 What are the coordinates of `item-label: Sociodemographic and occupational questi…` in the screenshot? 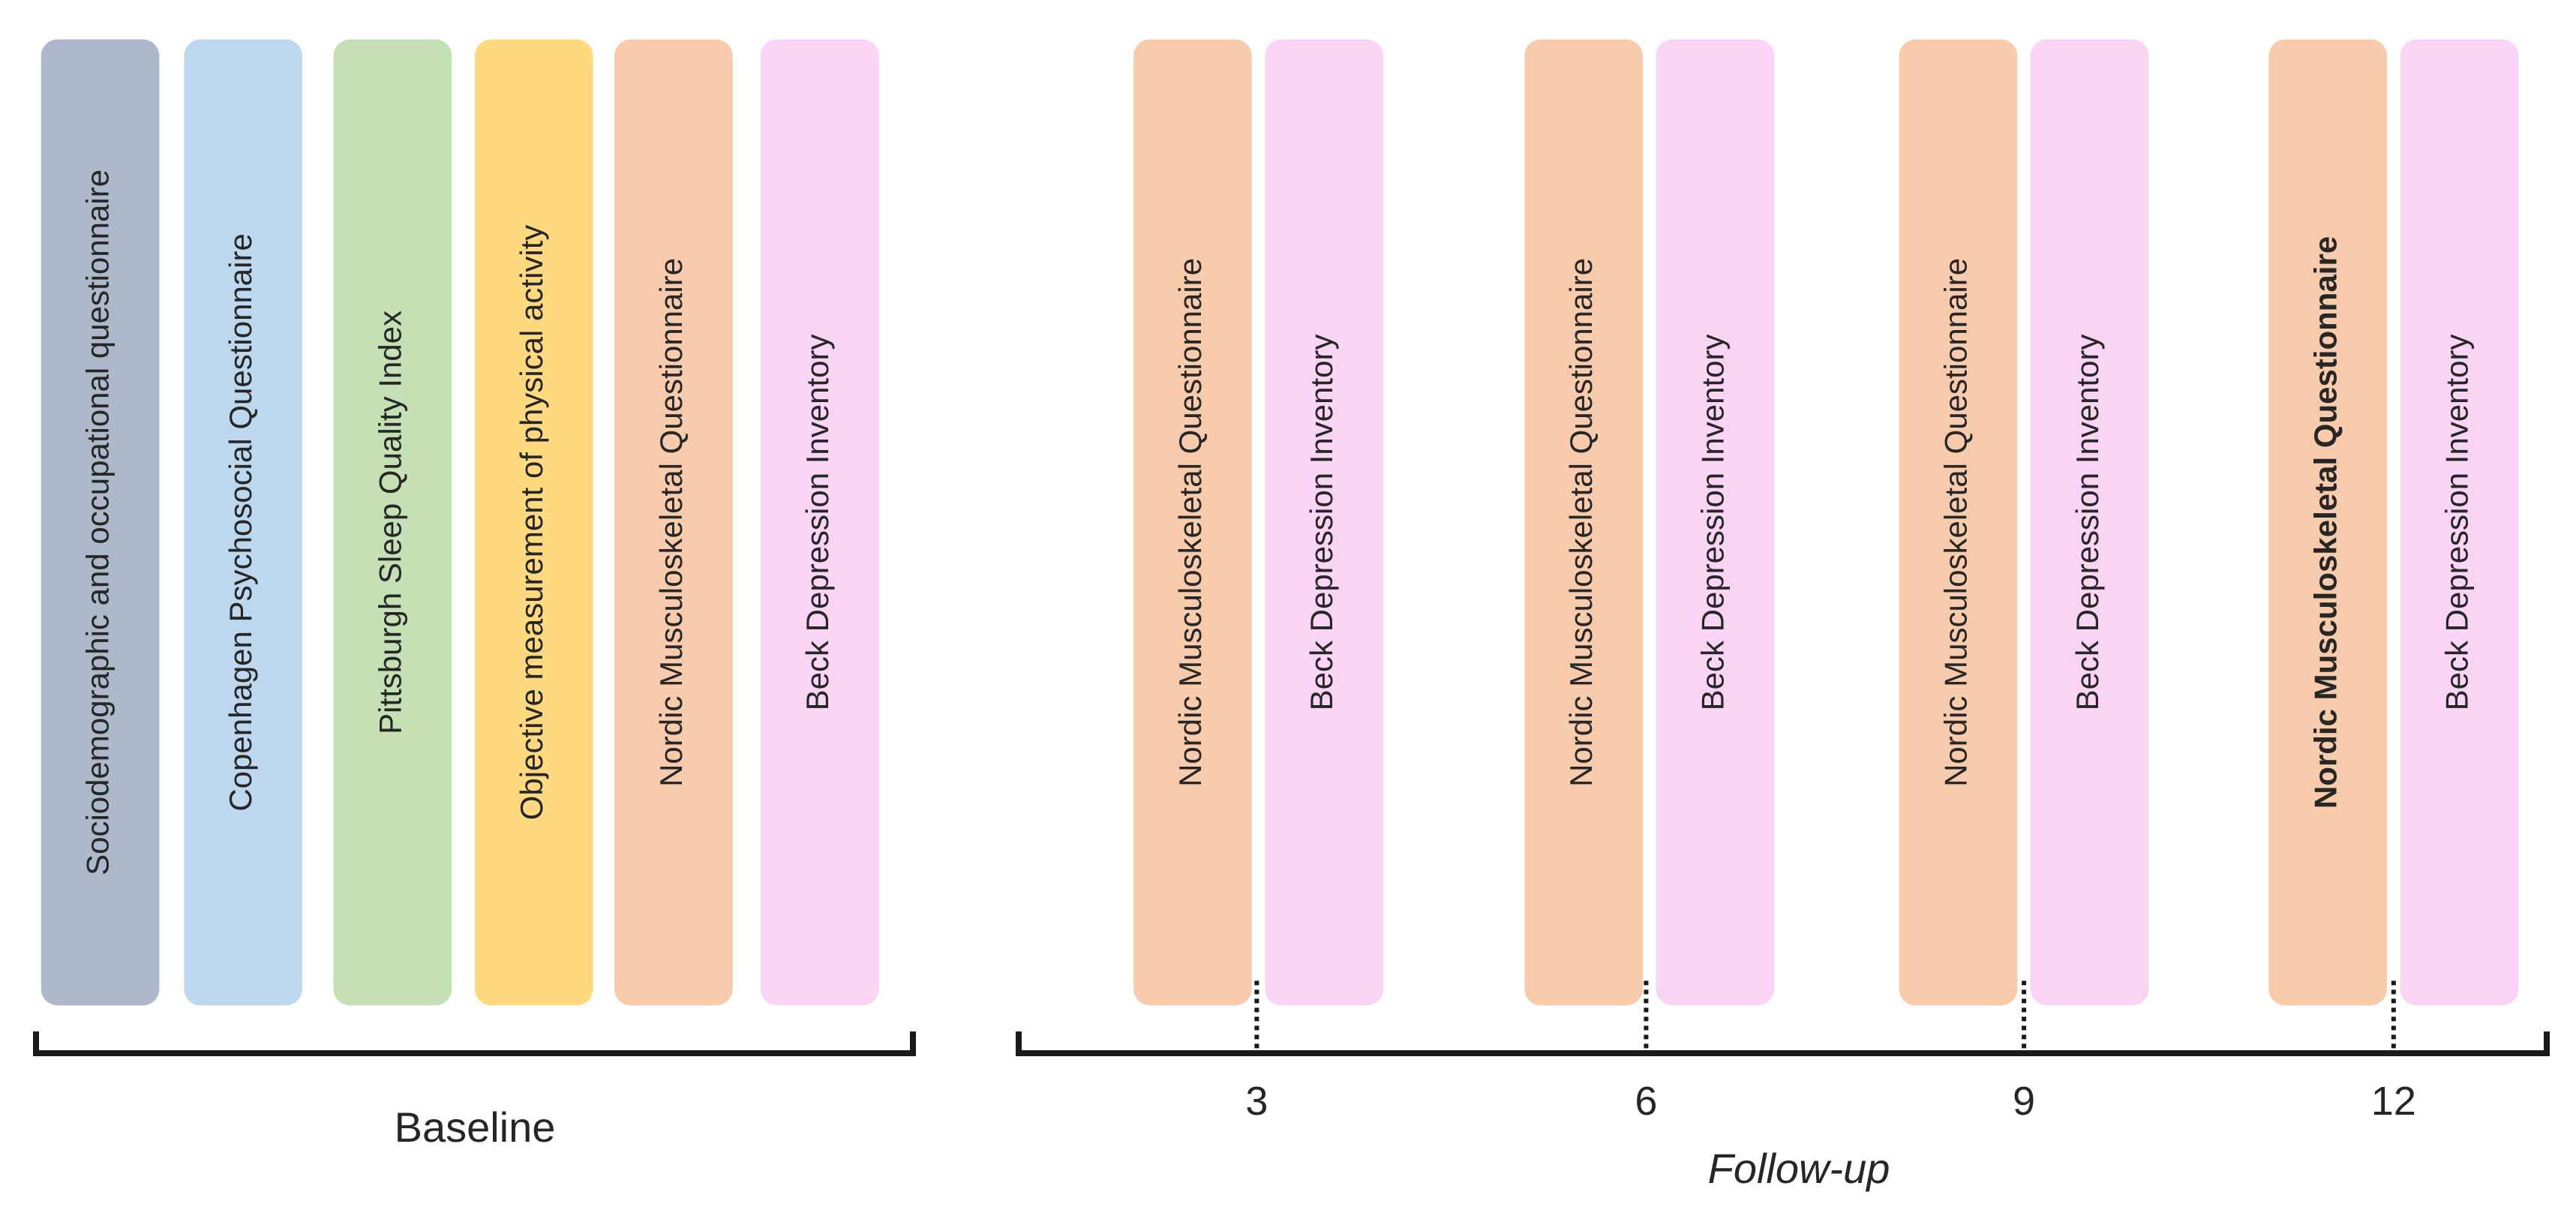 It's located at (98, 522).